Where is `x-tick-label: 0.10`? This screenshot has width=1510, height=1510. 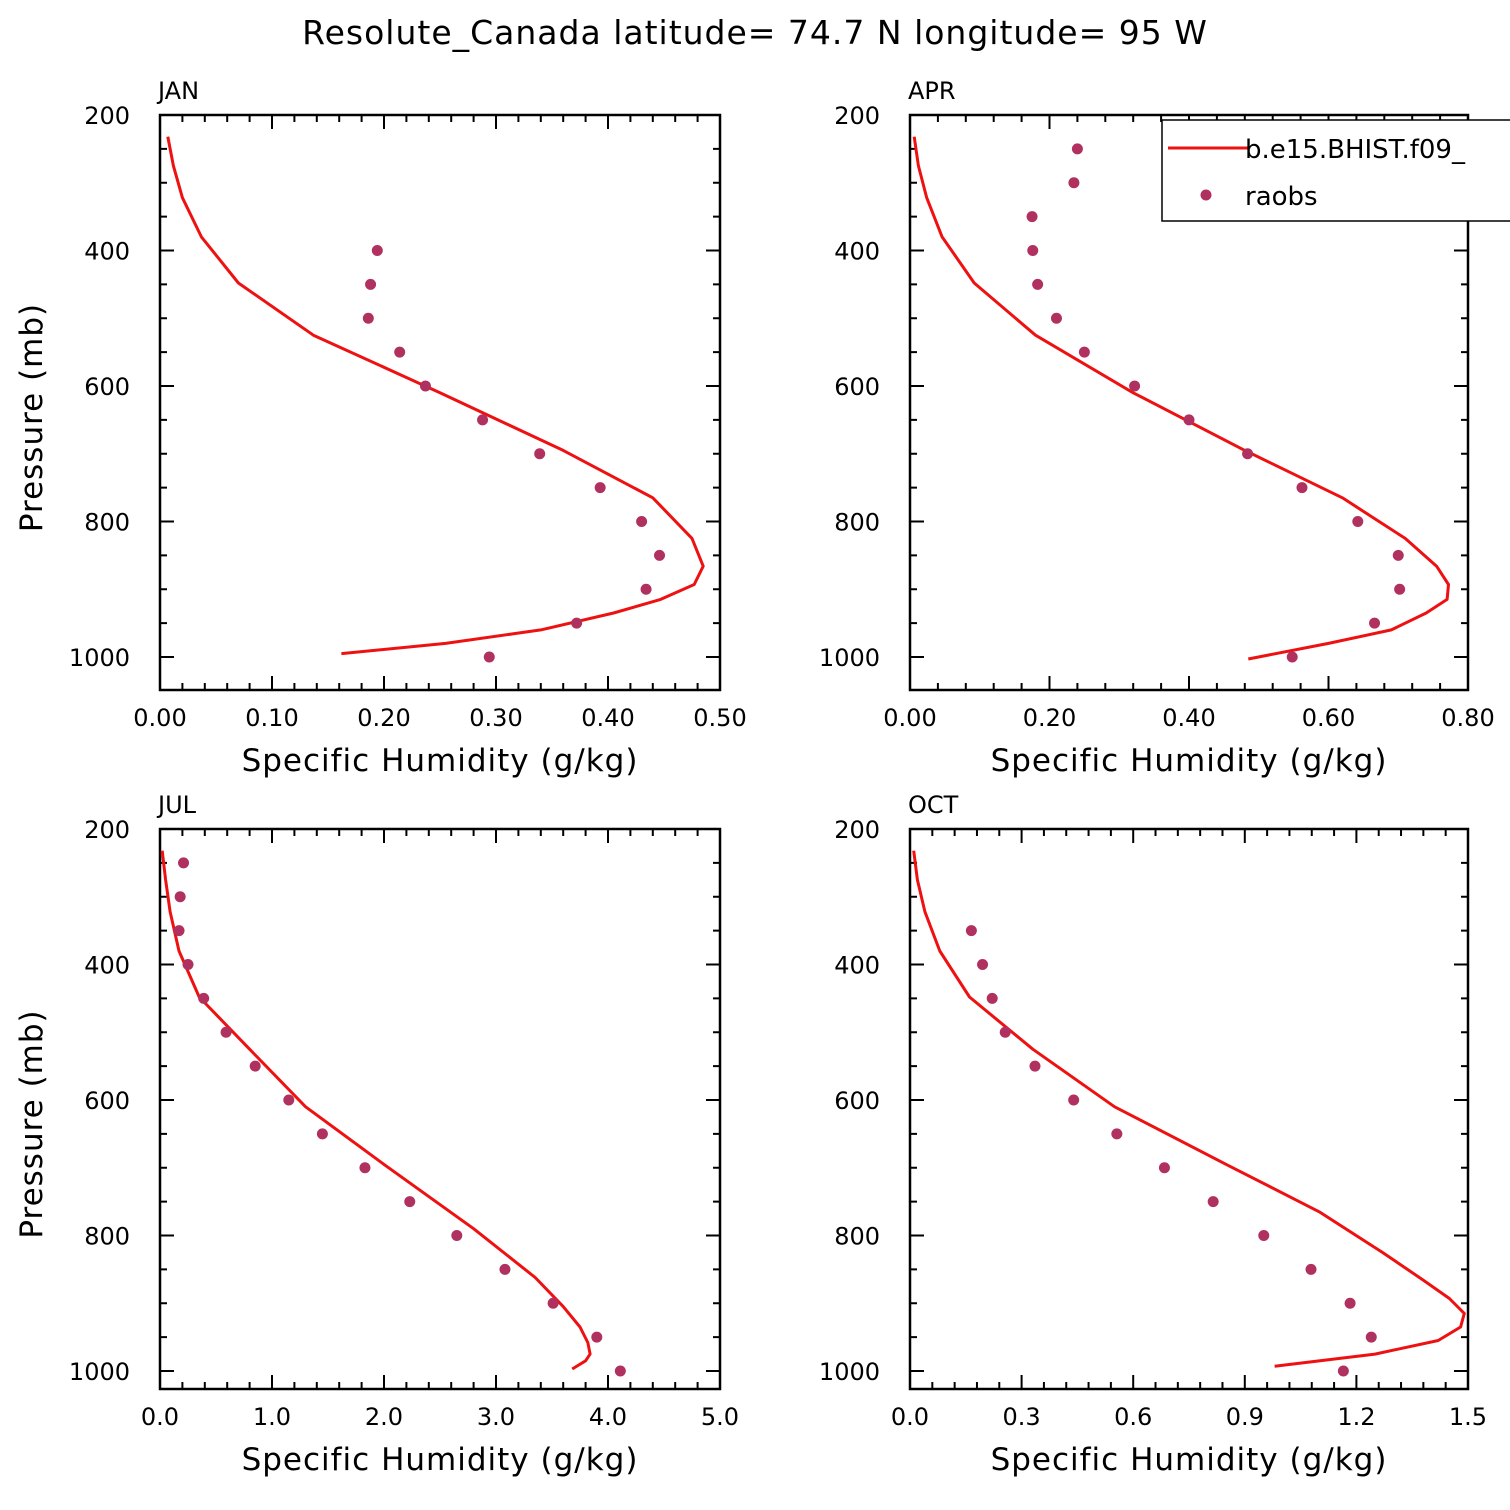 x-tick-label: 0.10 is located at coordinates (271, 718).